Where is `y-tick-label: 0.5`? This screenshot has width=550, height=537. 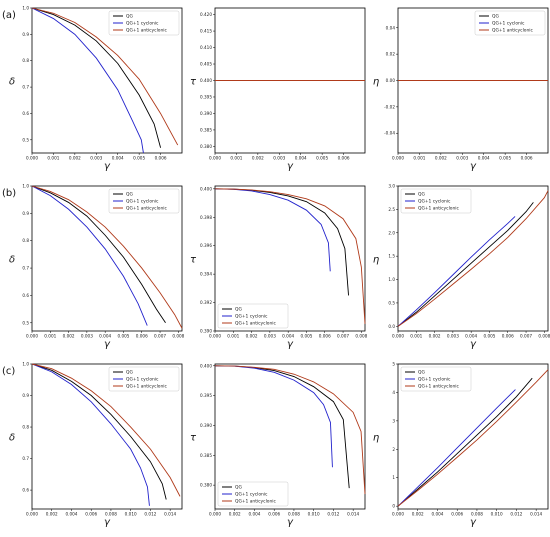 y-tick-label: 0.5 is located at coordinates (391, 302).